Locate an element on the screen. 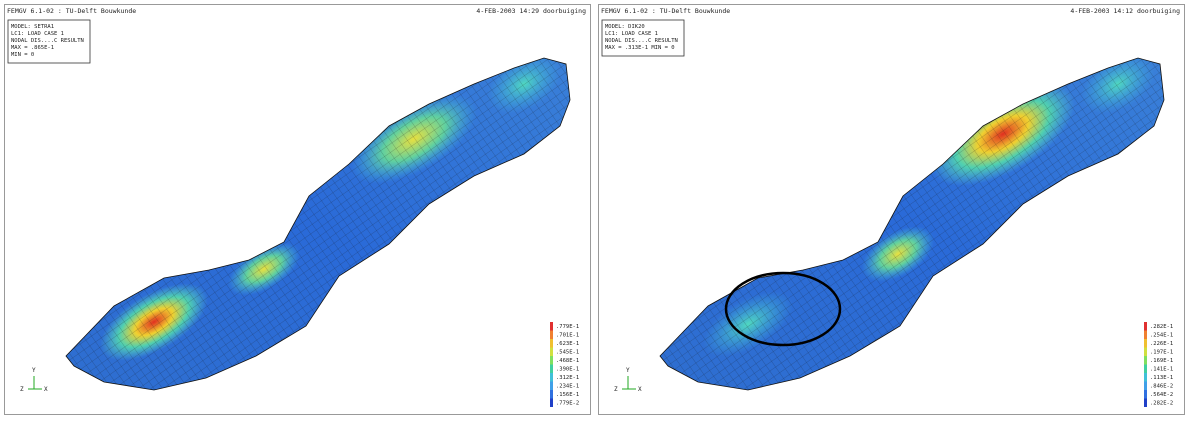  header-date: 4-FEB-2003 14:12 doorbuiging is located at coordinates (1125, 11).